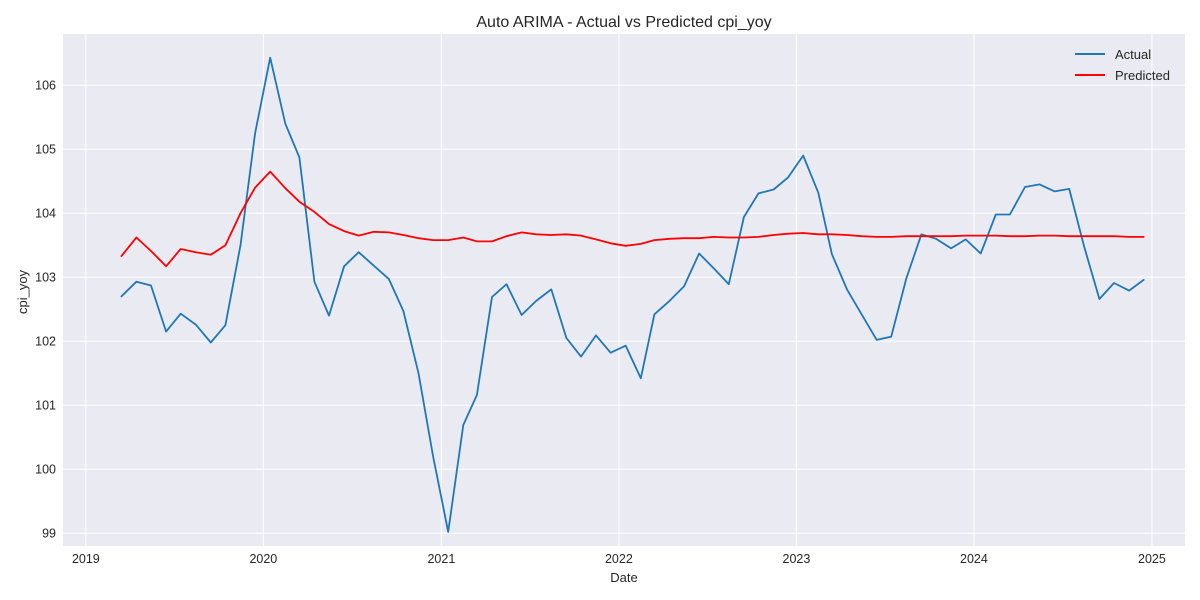 The height and width of the screenshot is (600, 1200). Describe the element at coordinates (22, 291) in the screenshot. I see `y-axis-label: cpi_yoy` at that location.